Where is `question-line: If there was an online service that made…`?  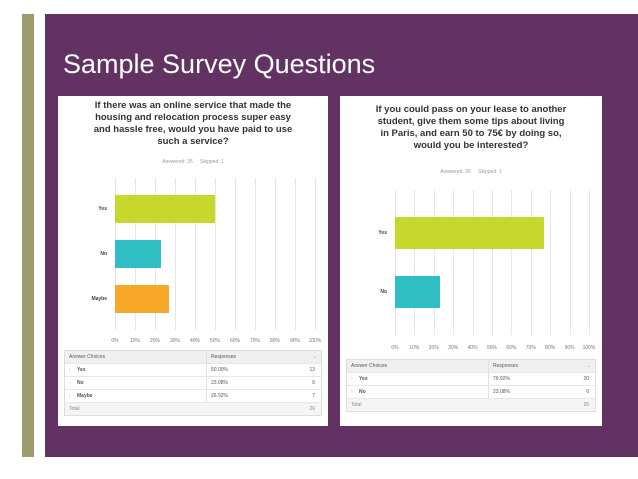
question-line: If there was an online service that made… is located at coordinates (193, 105).